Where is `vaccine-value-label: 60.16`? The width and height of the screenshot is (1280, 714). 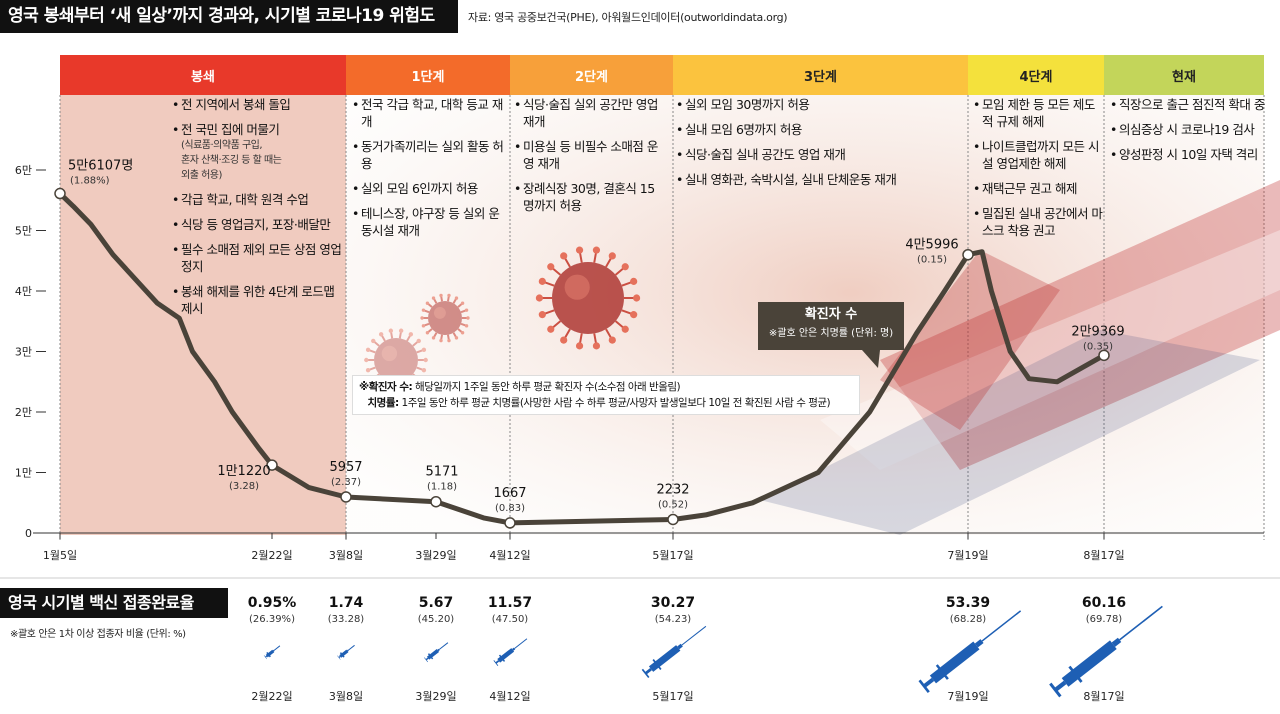 vaccine-value-label: 60.16 is located at coordinates (1104, 603).